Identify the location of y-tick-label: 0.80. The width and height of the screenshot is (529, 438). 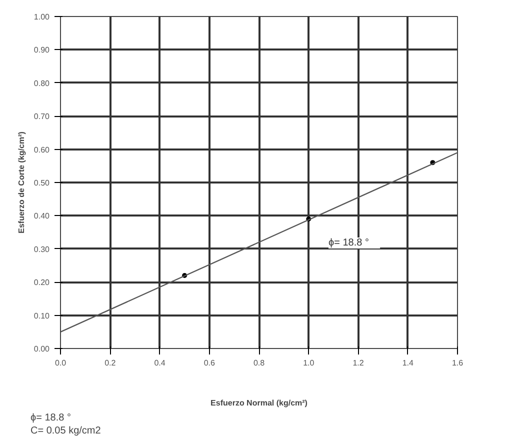
(42, 83).